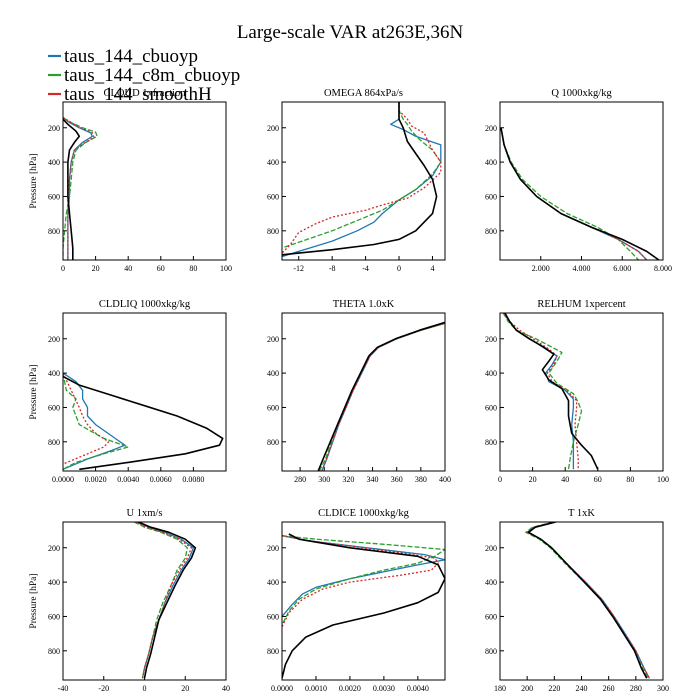 The image size is (700, 700). Describe the element at coordinates (131, 56) in the screenshot. I see `legend-label: taus_144_cbuoyp` at that location.